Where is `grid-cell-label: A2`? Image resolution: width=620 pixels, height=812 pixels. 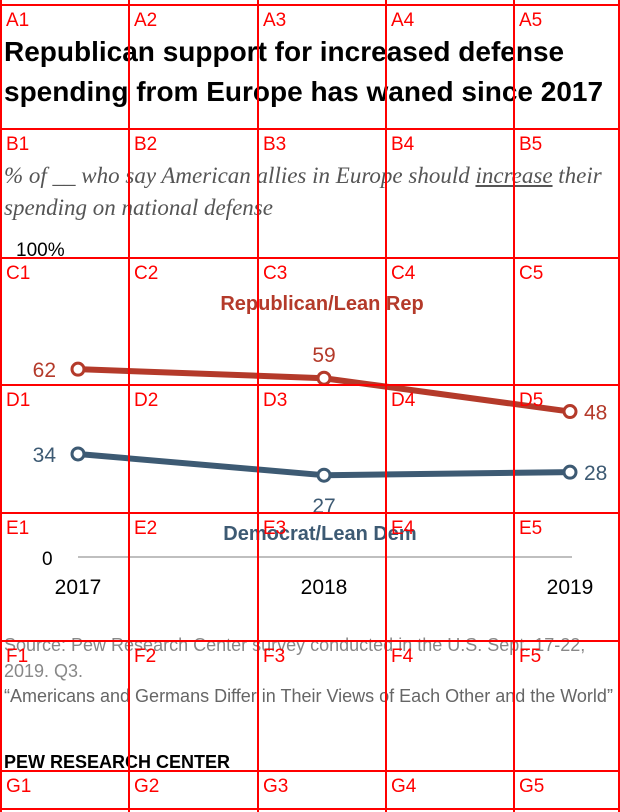 grid-cell-label: A2 is located at coordinates (145, 20).